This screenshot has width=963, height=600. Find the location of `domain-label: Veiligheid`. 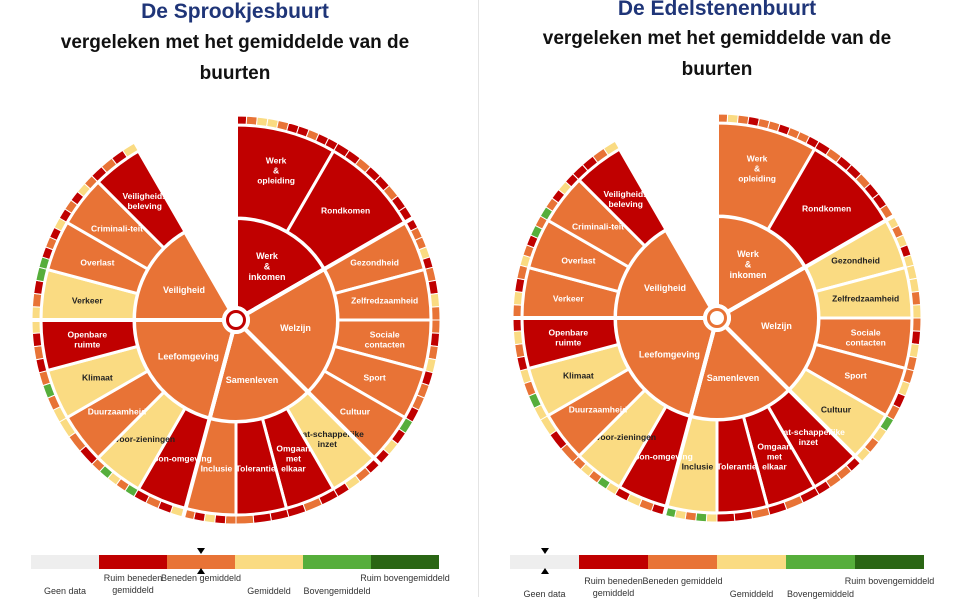

domain-label: Veiligheid is located at coordinates (184, 290).